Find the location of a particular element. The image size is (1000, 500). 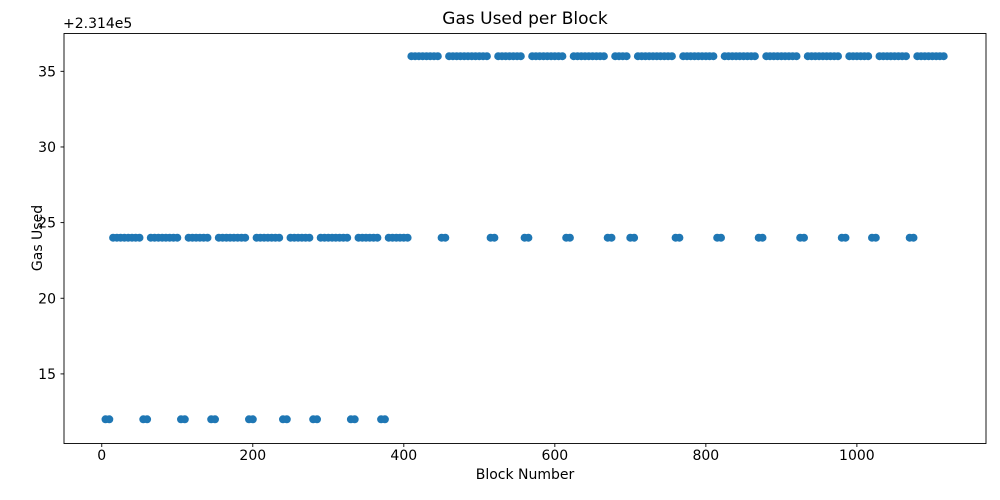

chart-title: Gas Used per Block is located at coordinates (525, 19).